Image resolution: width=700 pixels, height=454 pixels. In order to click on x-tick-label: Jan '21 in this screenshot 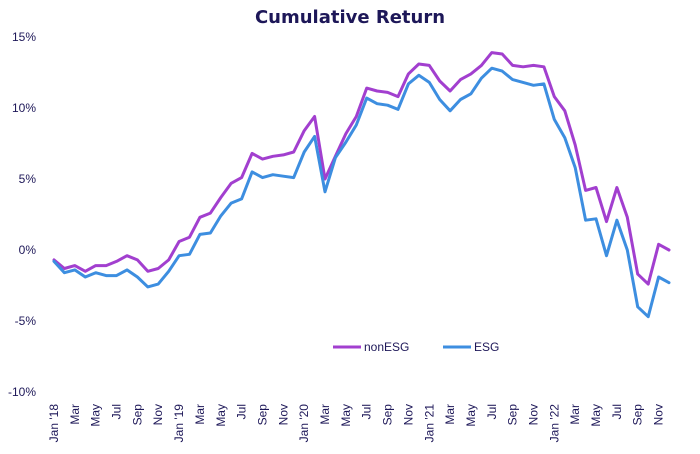, I will do `click(429, 423)`.